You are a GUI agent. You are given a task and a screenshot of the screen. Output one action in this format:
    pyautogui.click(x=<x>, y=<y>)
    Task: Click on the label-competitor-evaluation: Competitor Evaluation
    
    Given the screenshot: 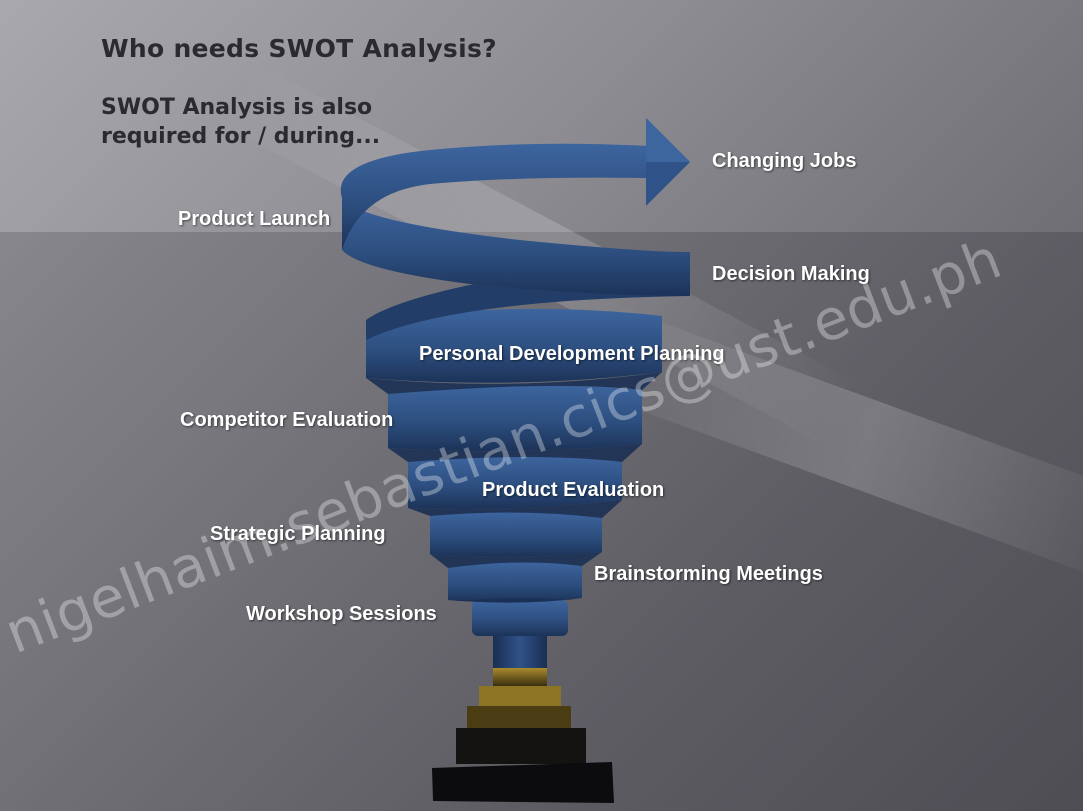 What is the action you would take?
    pyautogui.click(x=287, y=420)
    